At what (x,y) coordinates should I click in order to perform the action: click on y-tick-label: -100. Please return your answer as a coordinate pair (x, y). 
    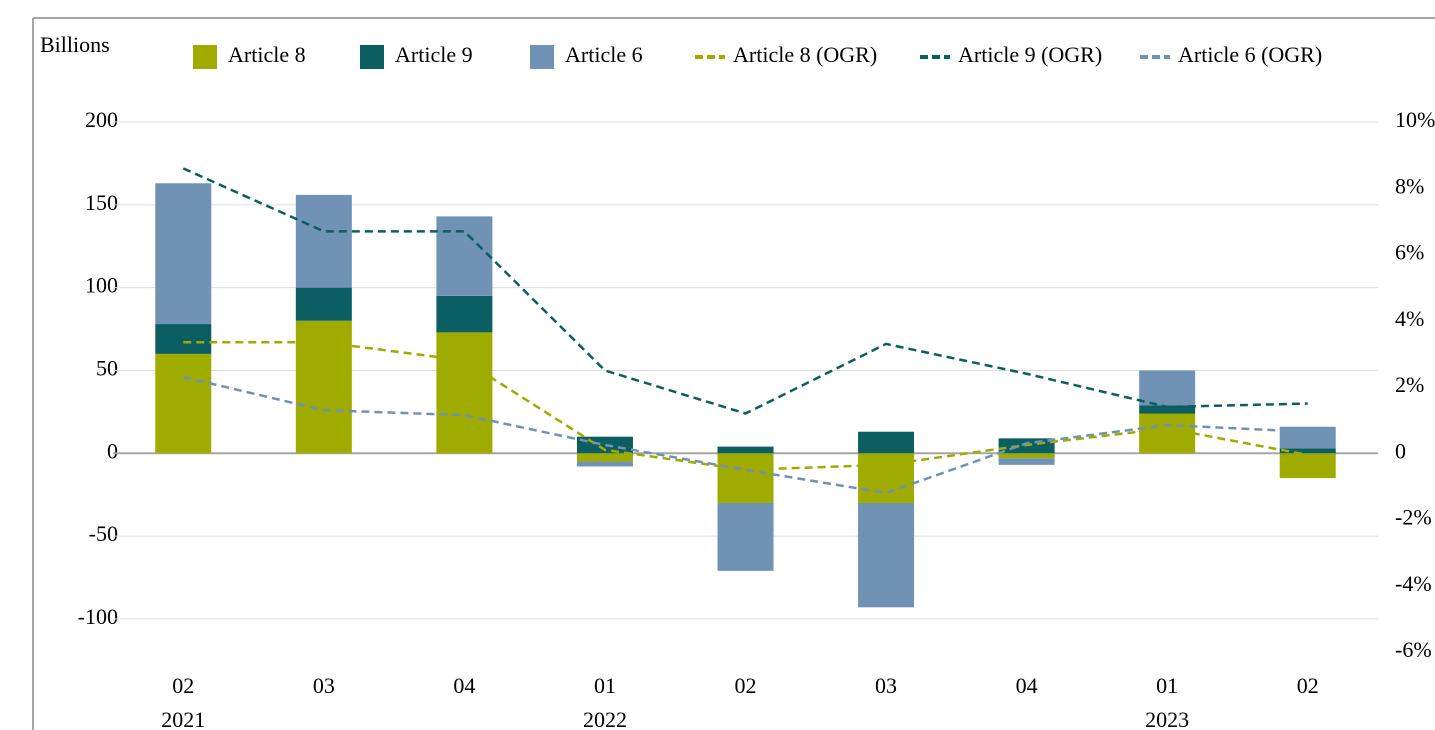
    Looking at the image, I should click on (98, 616).